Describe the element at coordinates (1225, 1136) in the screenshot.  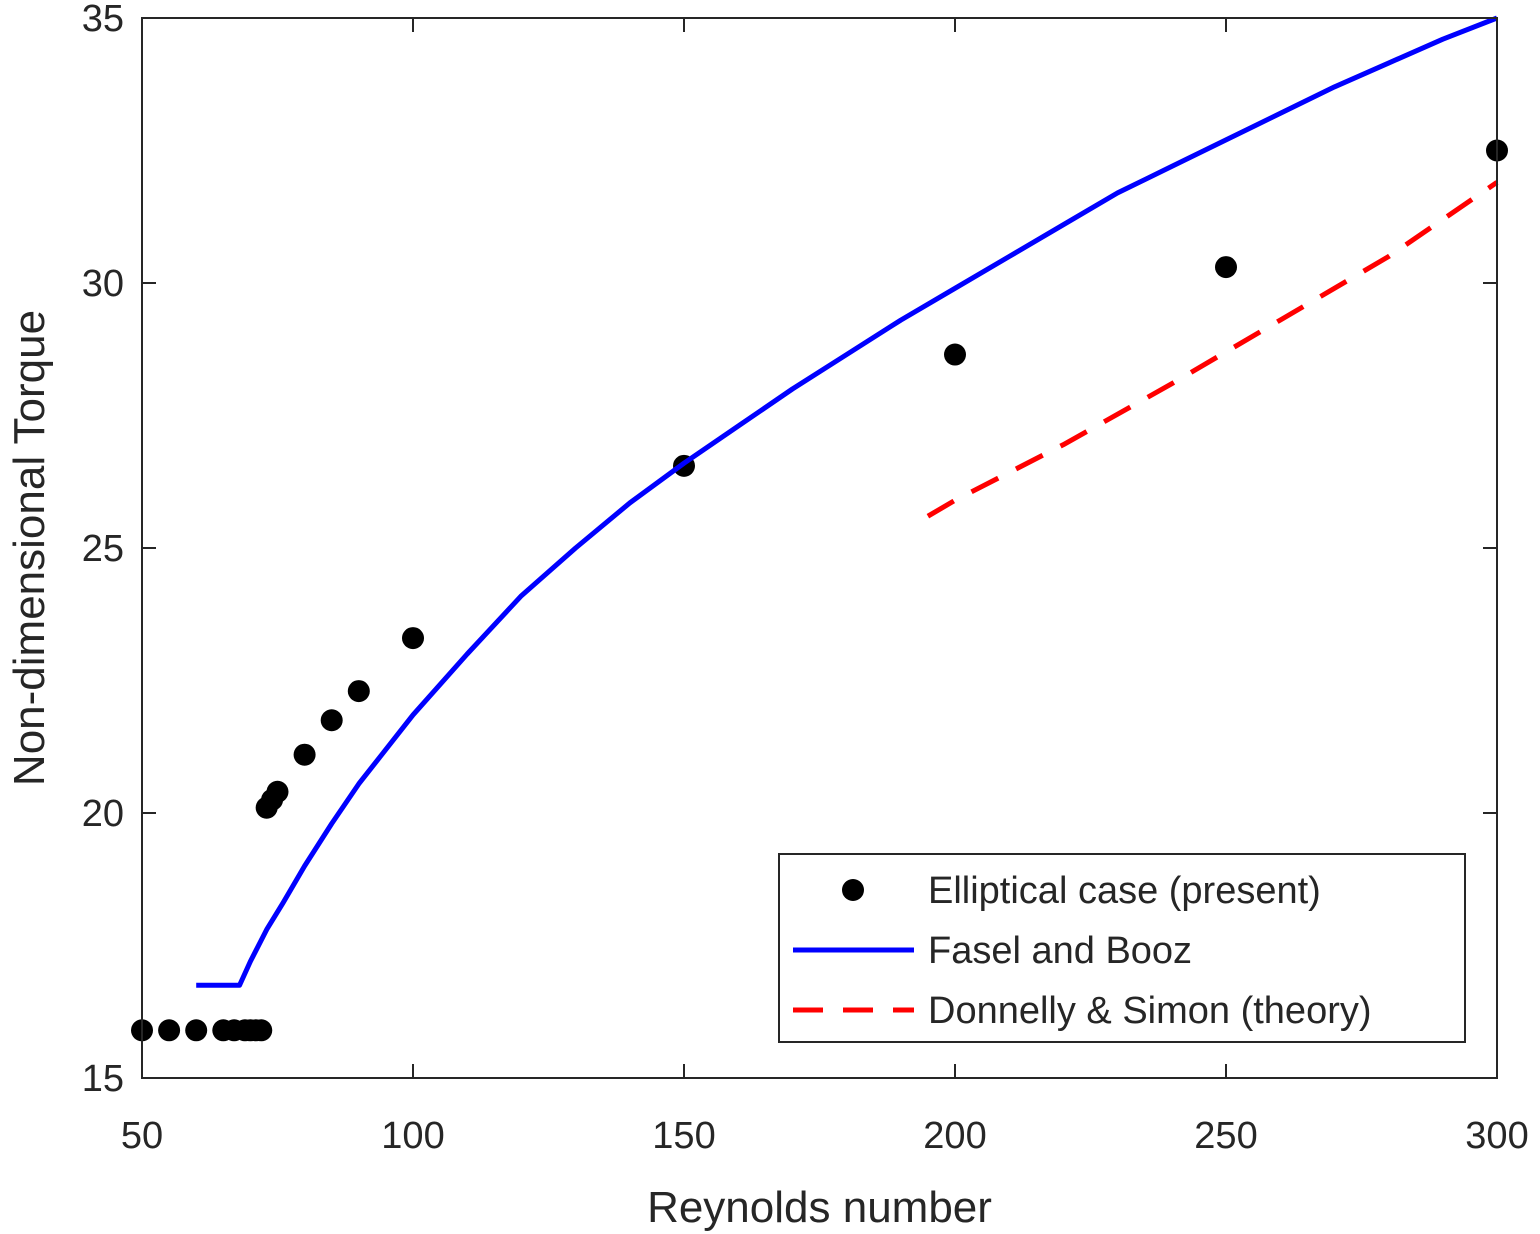
I see `x-tick-label: 250` at that location.